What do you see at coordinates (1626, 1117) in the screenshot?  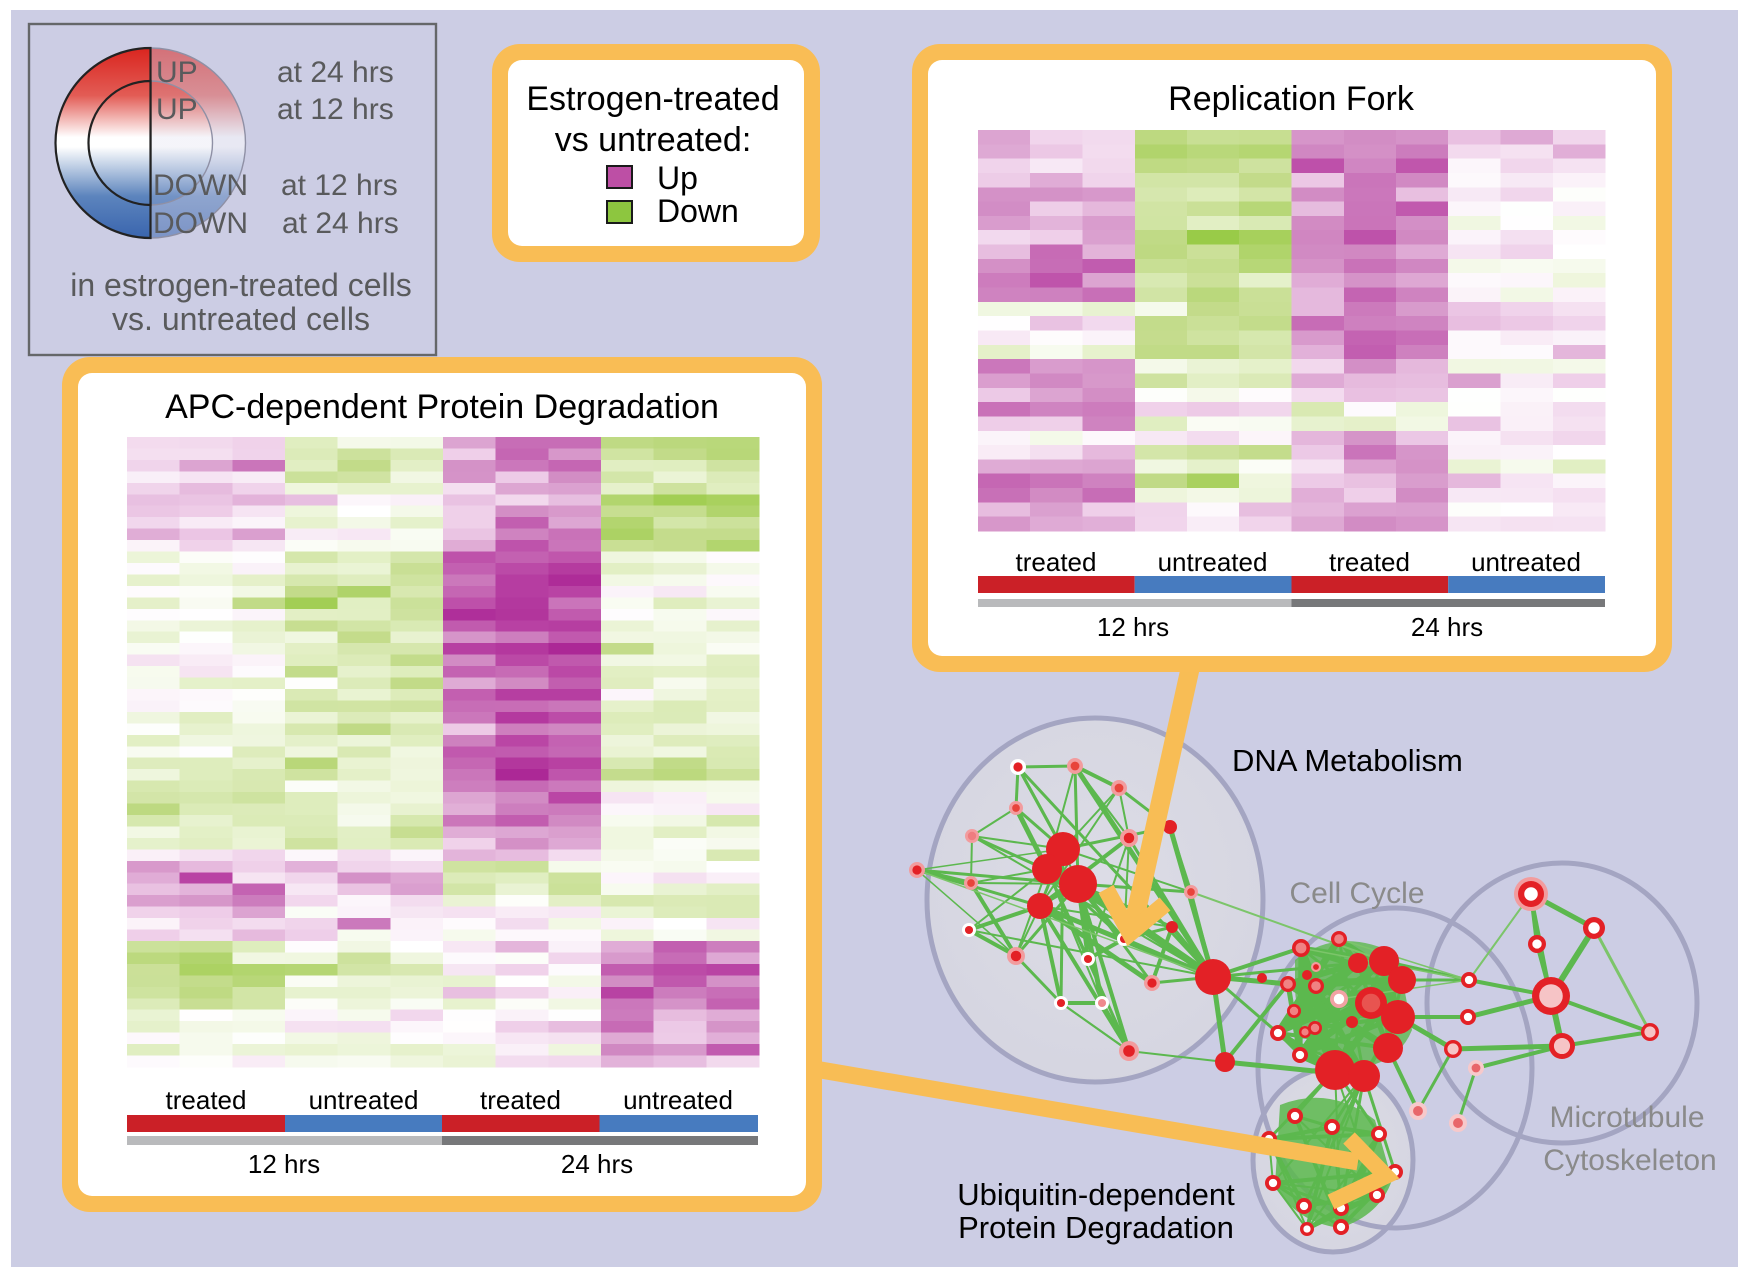 I see `svg-text: Microtubule` at bounding box center [1626, 1117].